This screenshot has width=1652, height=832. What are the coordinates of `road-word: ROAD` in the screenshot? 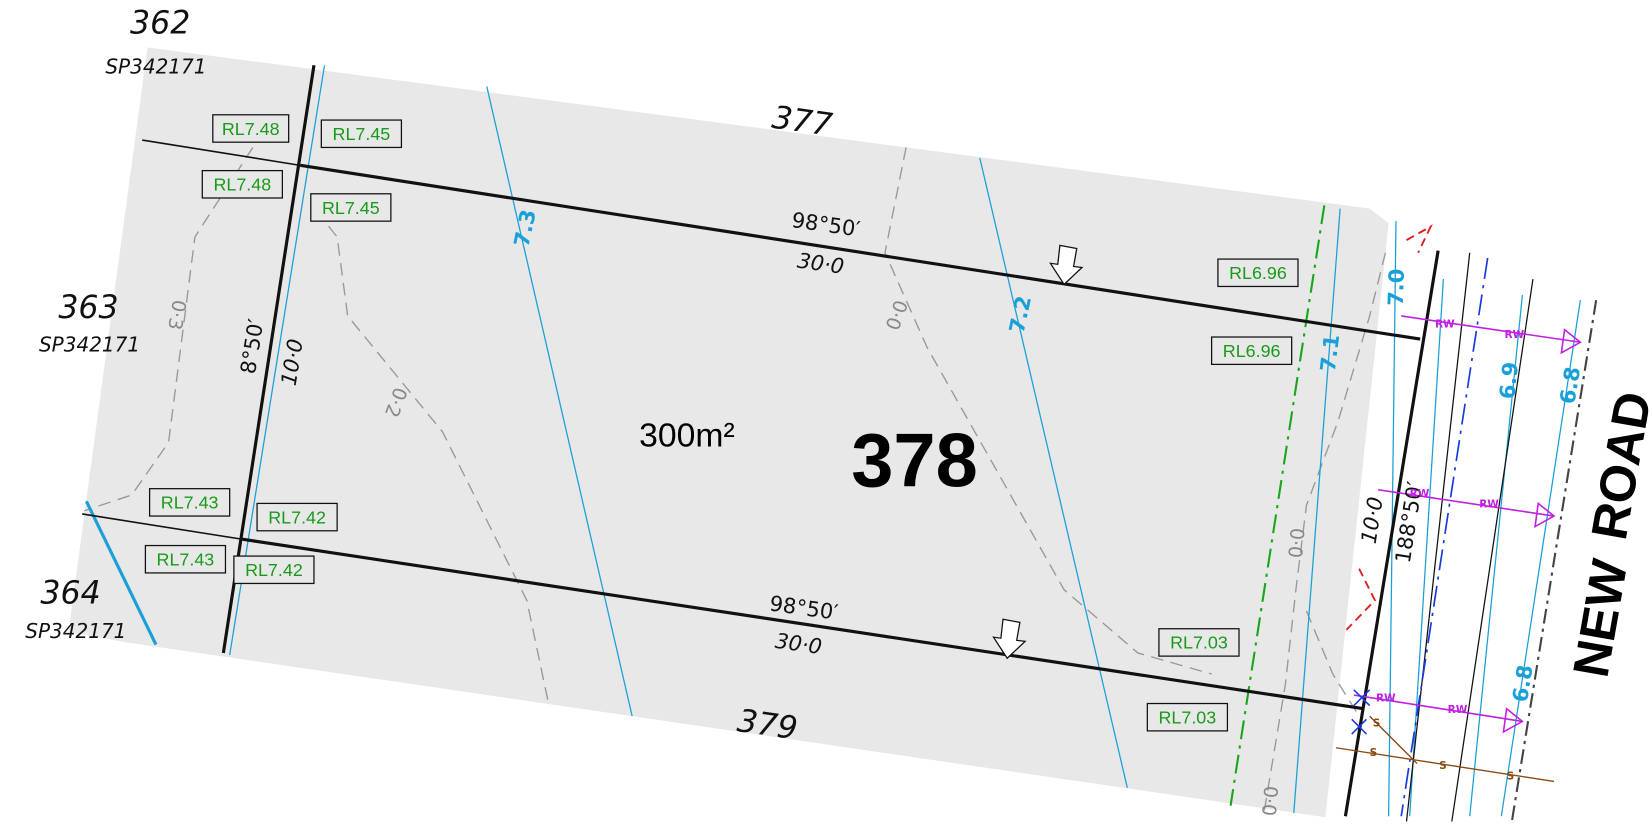 It's located at (1616, 465).